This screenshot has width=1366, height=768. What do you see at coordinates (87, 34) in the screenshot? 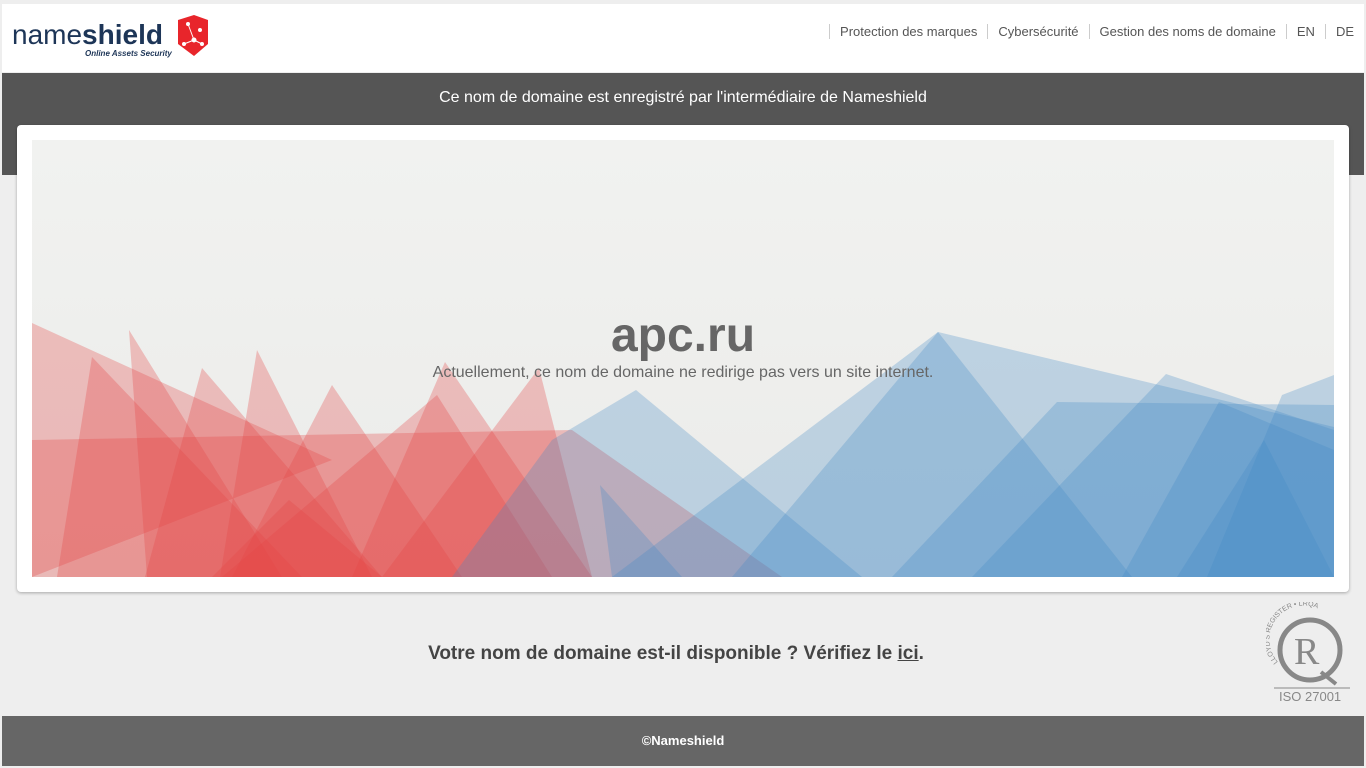
I see `svg-text: nameshield` at bounding box center [87, 34].